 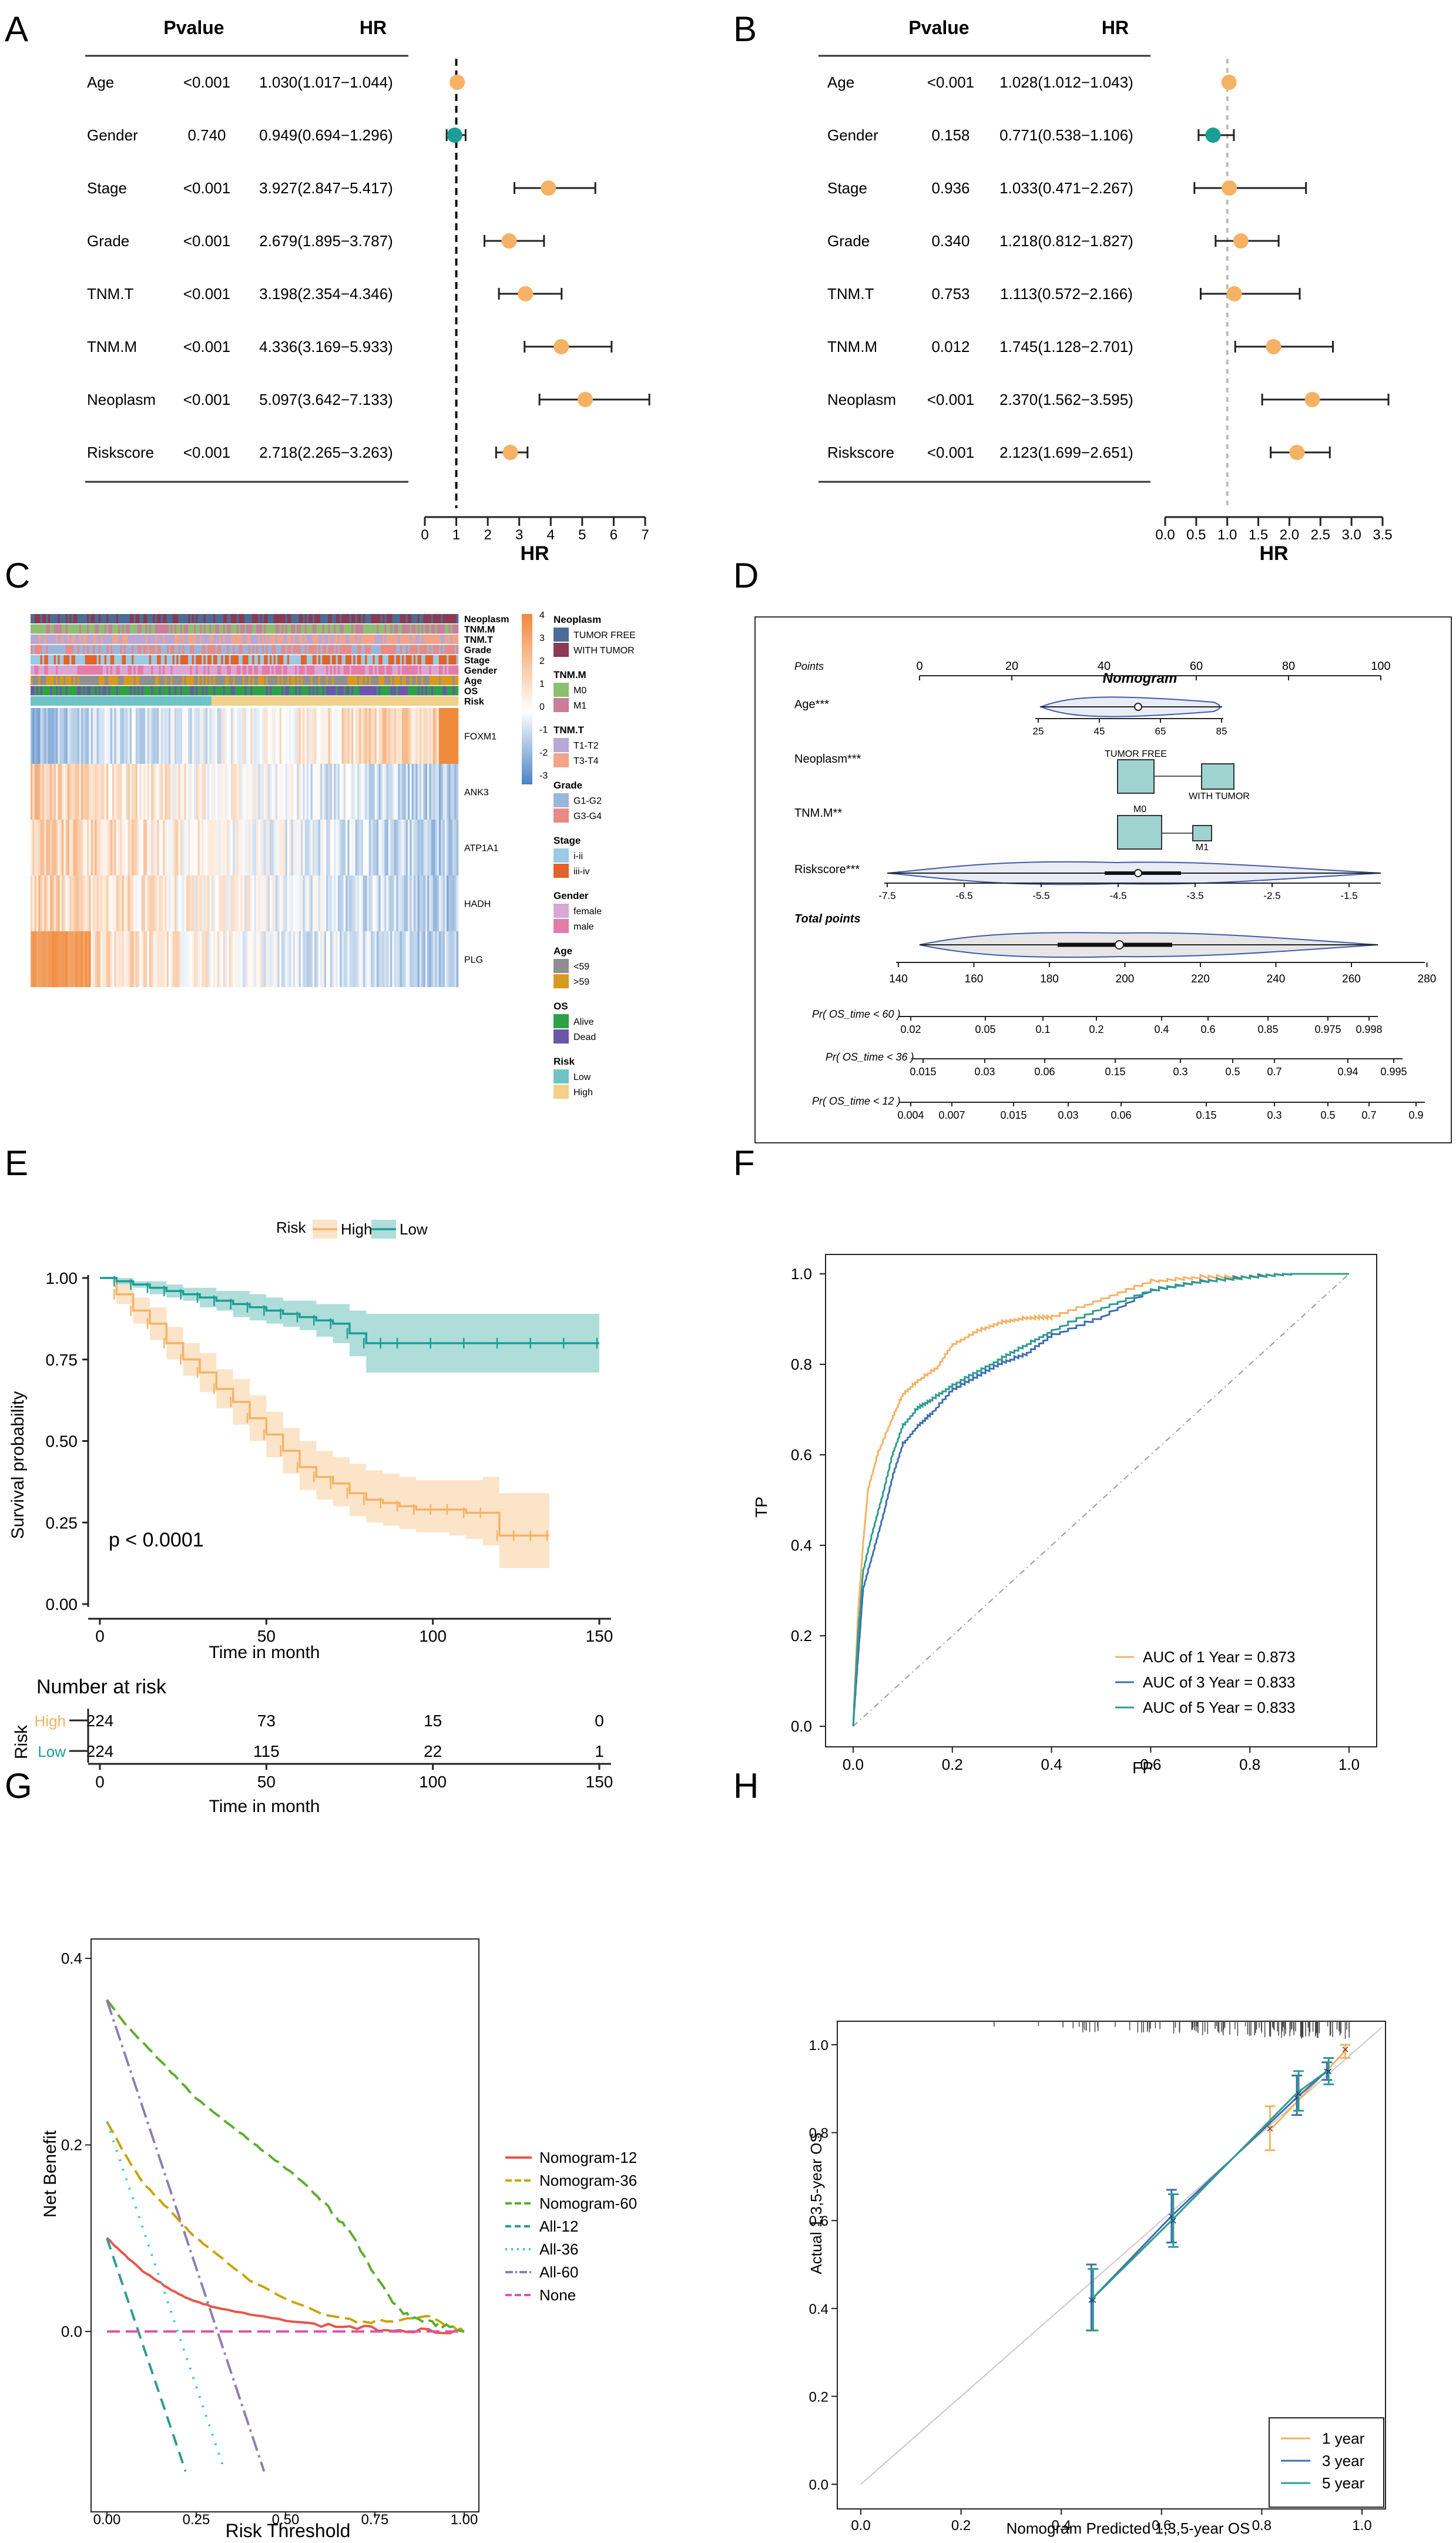 I want to click on heatmap-gene-label: ANK3, so click(x=476, y=793).